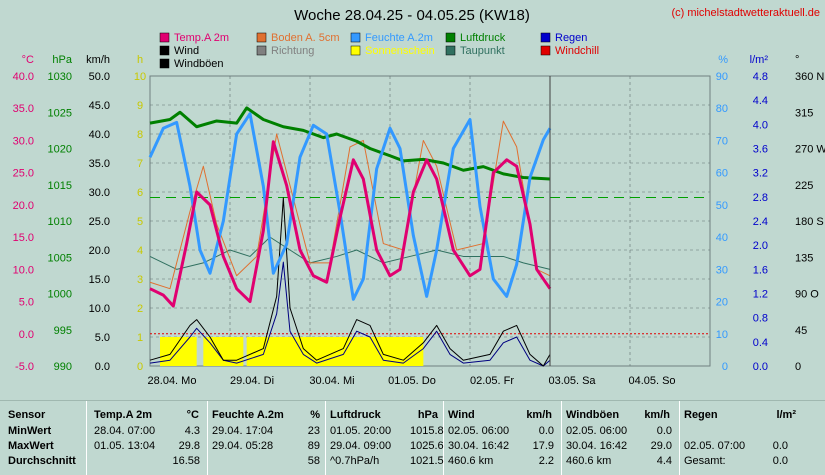 Image resolution: width=825 pixels, height=475 pixels. Describe the element at coordinates (23, 174) in the screenshot. I see `axis-tick: 25.0` at that location.